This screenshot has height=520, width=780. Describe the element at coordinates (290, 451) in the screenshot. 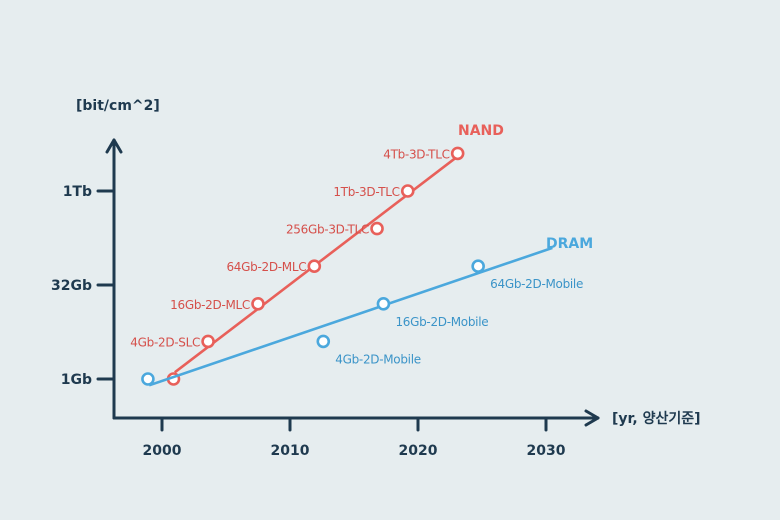

I see `x-tick-label-2010: 2010` at that location.